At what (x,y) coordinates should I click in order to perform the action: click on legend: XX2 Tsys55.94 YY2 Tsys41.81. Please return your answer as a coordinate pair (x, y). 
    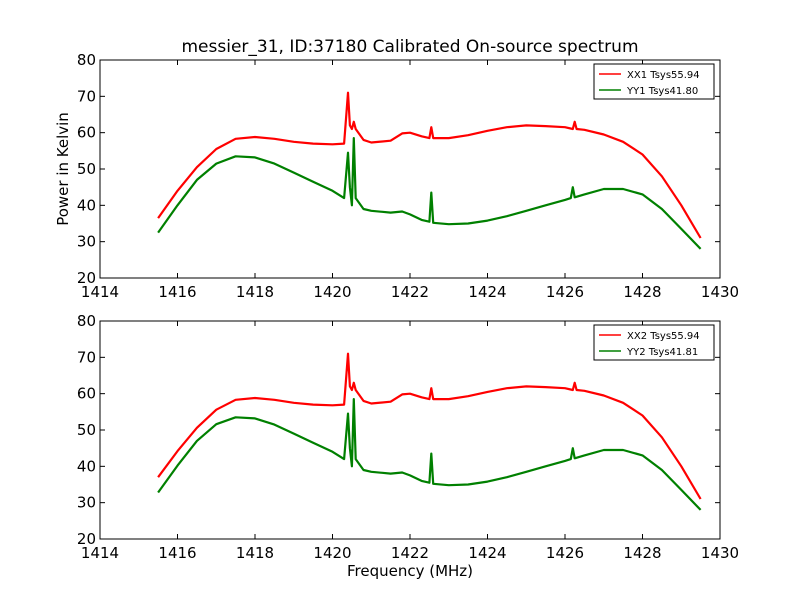
    Looking at the image, I should click on (654, 342).